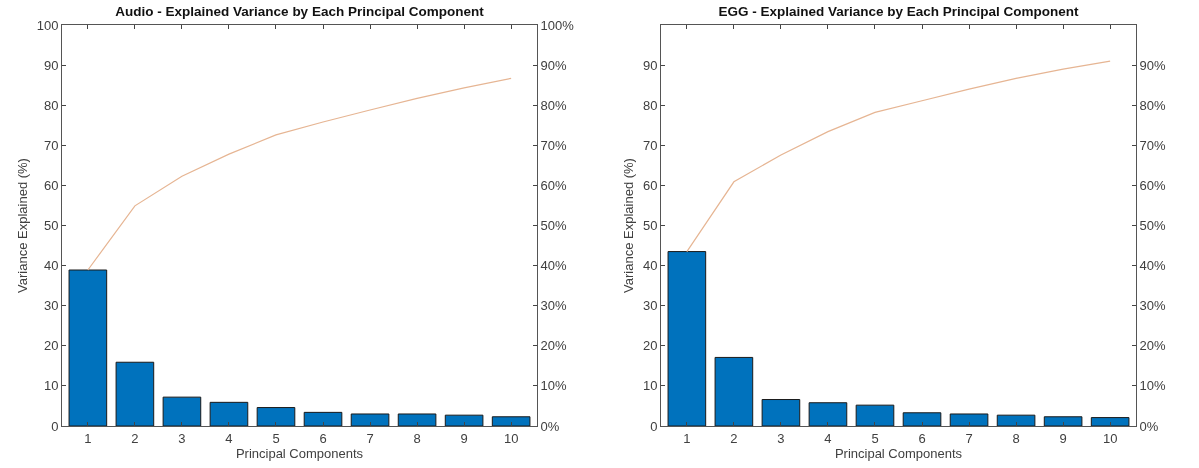  I want to click on chart-title: EGG - Explained Variance by Each Principal Component, so click(899, 12).